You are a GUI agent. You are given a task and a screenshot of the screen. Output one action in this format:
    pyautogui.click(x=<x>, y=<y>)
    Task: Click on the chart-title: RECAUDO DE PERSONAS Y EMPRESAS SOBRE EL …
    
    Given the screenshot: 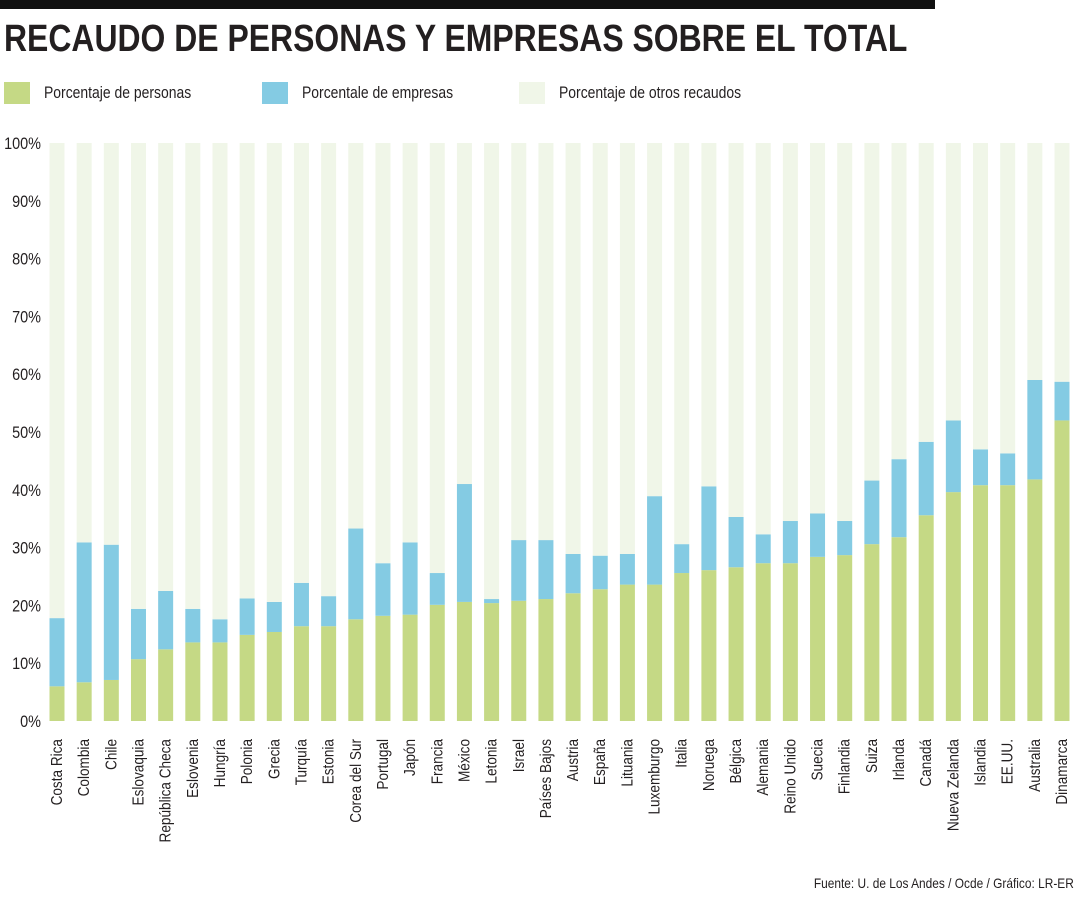 What is the action you would take?
    pyautogui.click(x=456, y=39)
    